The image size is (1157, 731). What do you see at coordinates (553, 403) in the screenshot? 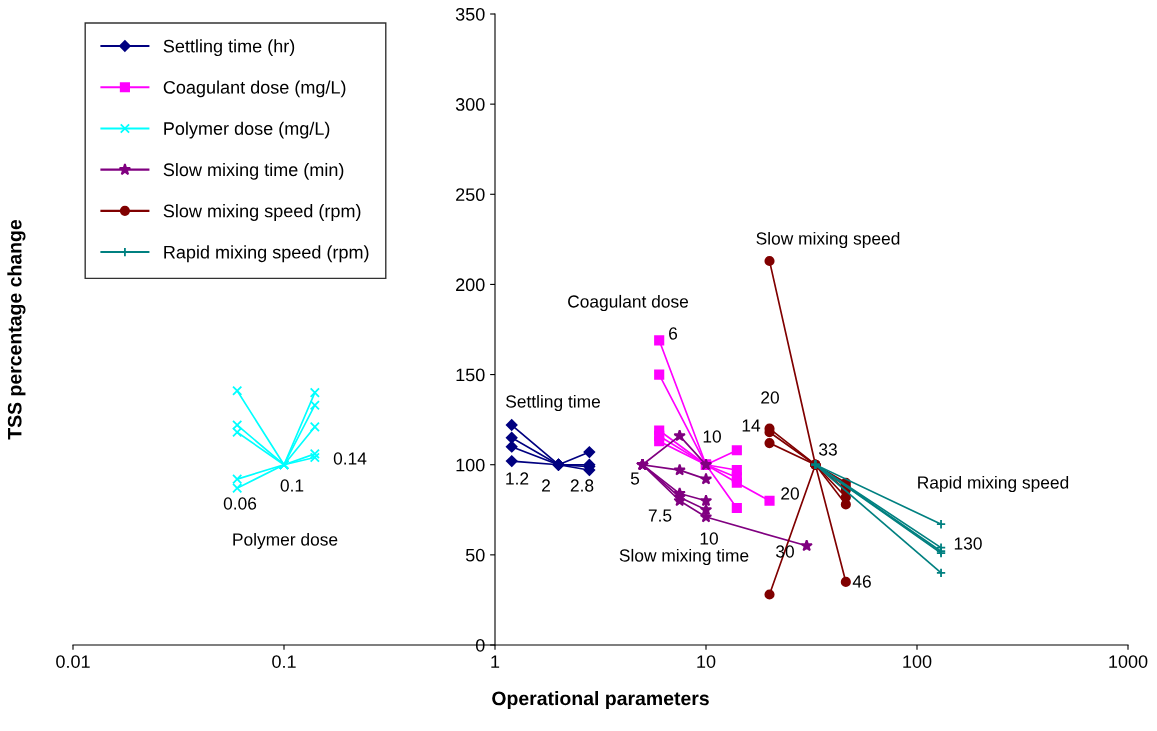
I see `annotation: Settling time` at bounding box center [553, 403].